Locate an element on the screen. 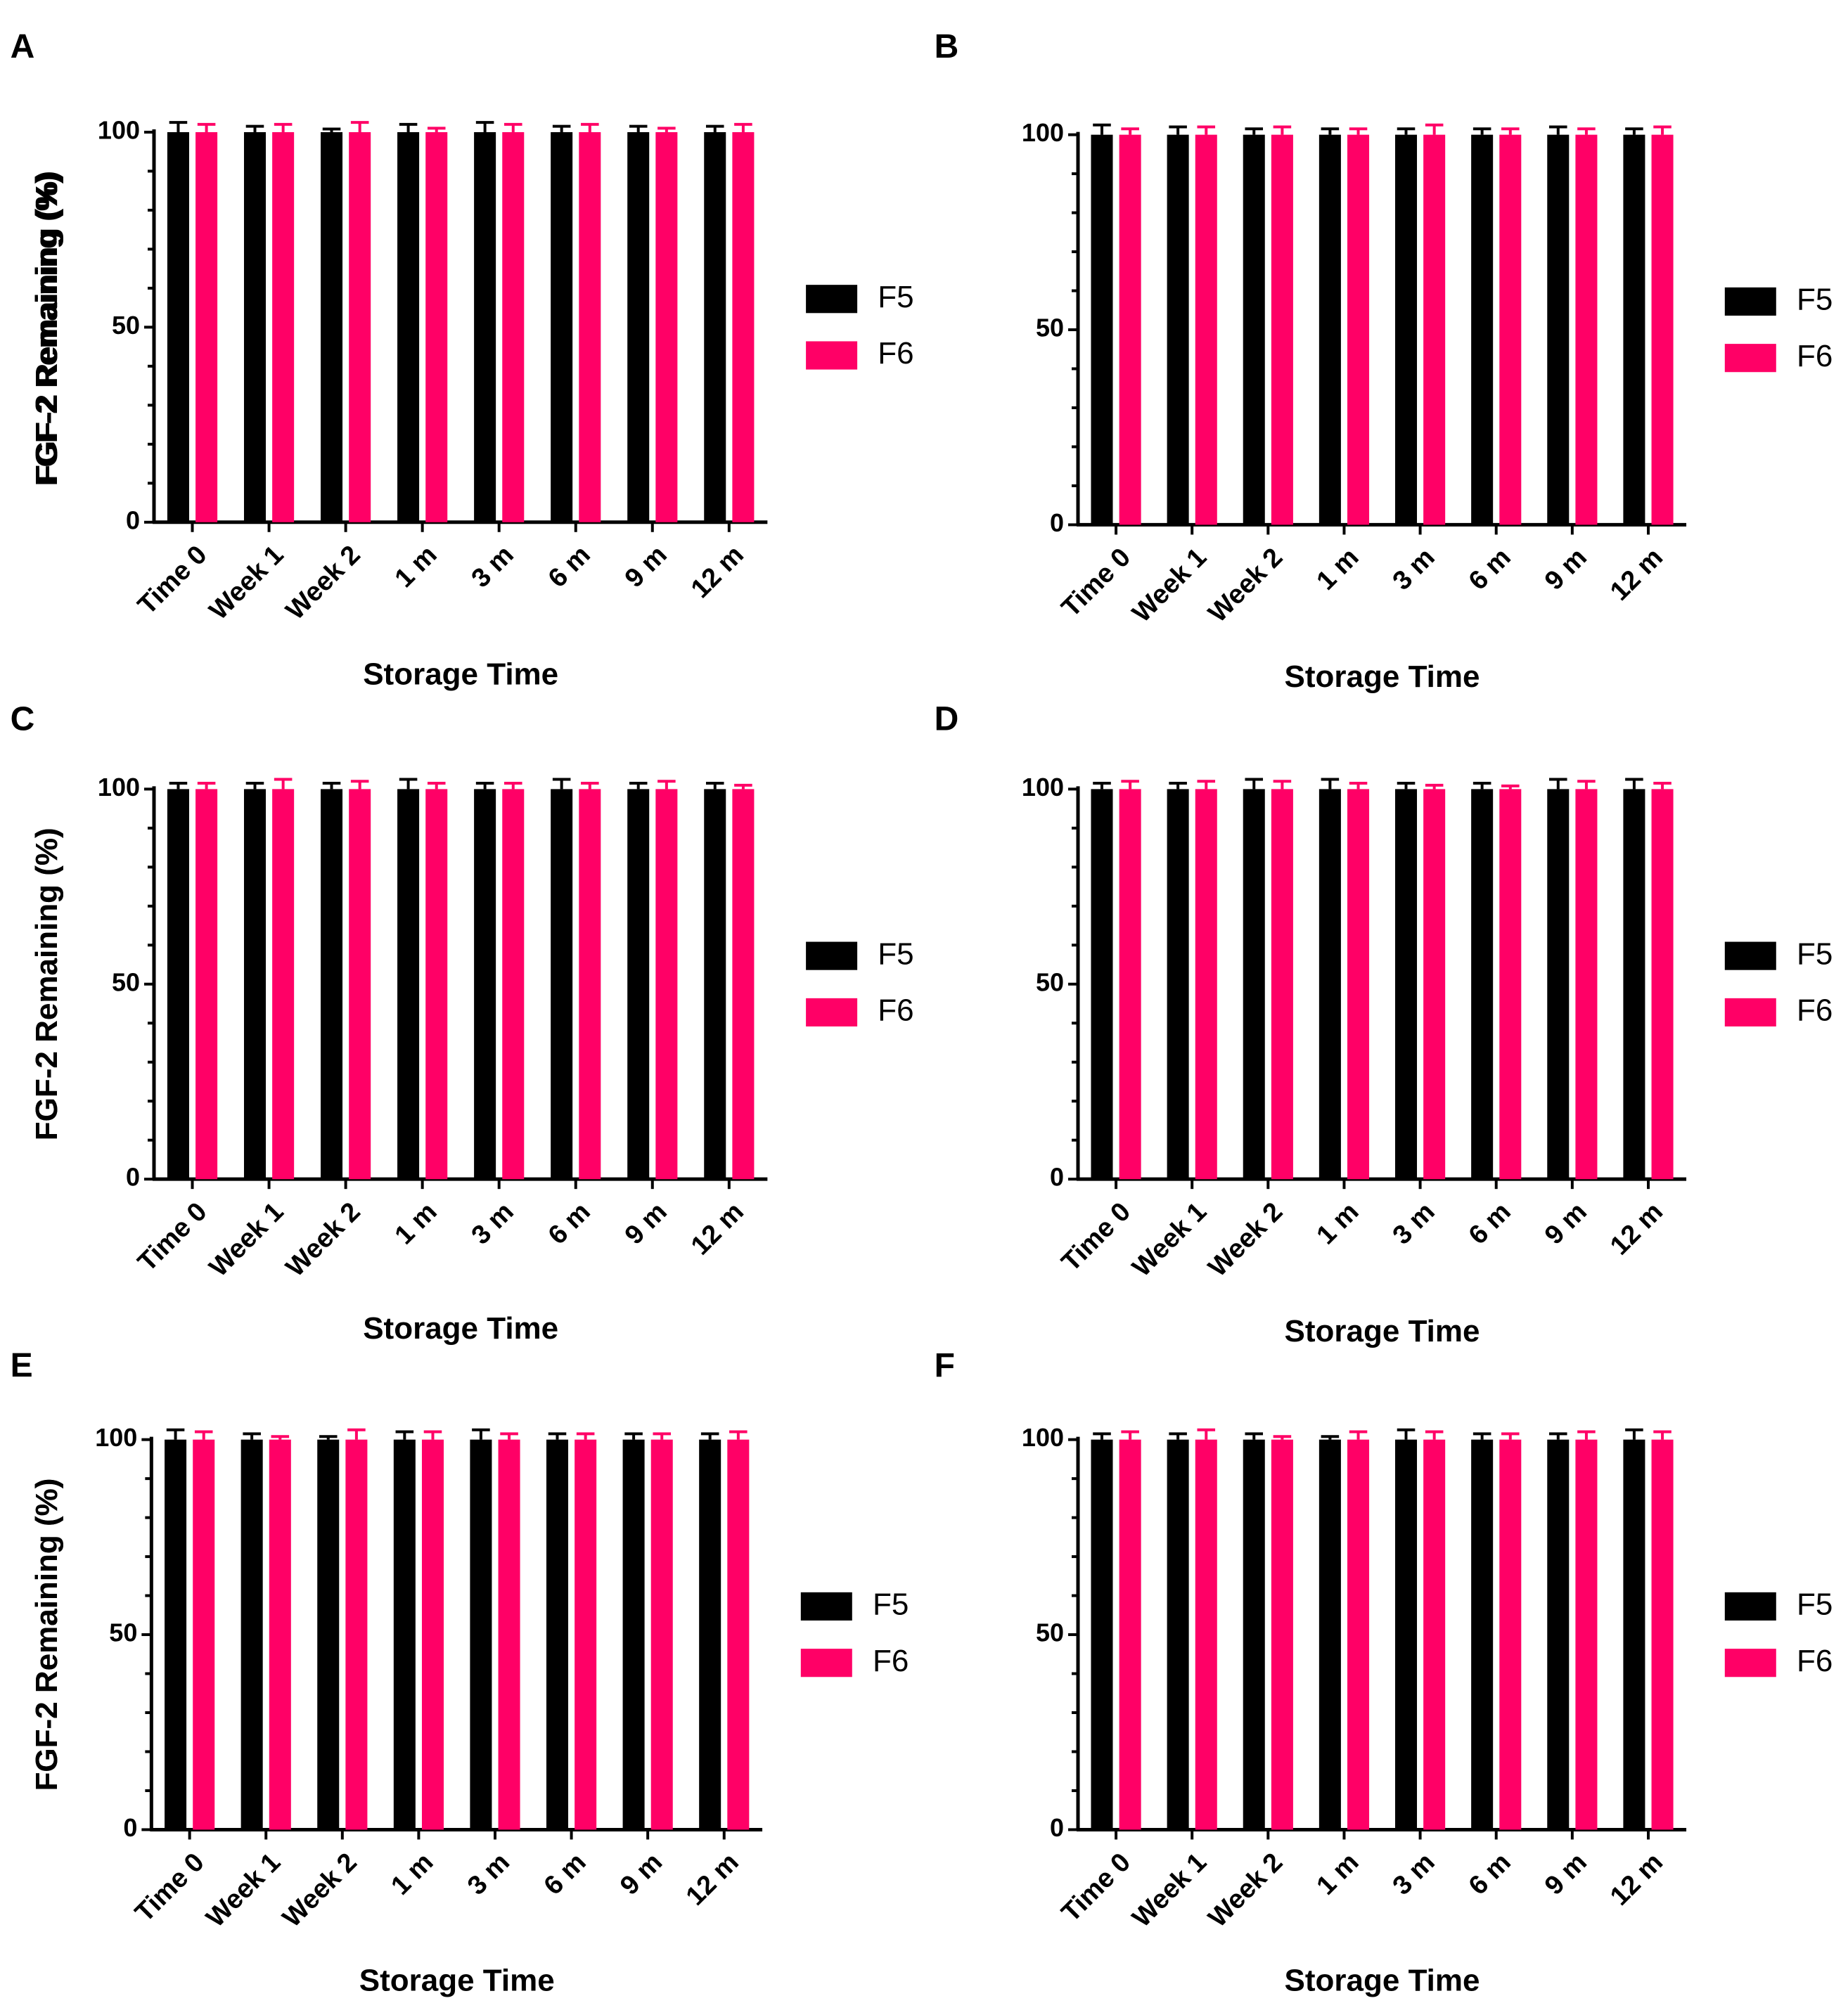  legend-swatch-f5 is located at coordinates (1750, 955).